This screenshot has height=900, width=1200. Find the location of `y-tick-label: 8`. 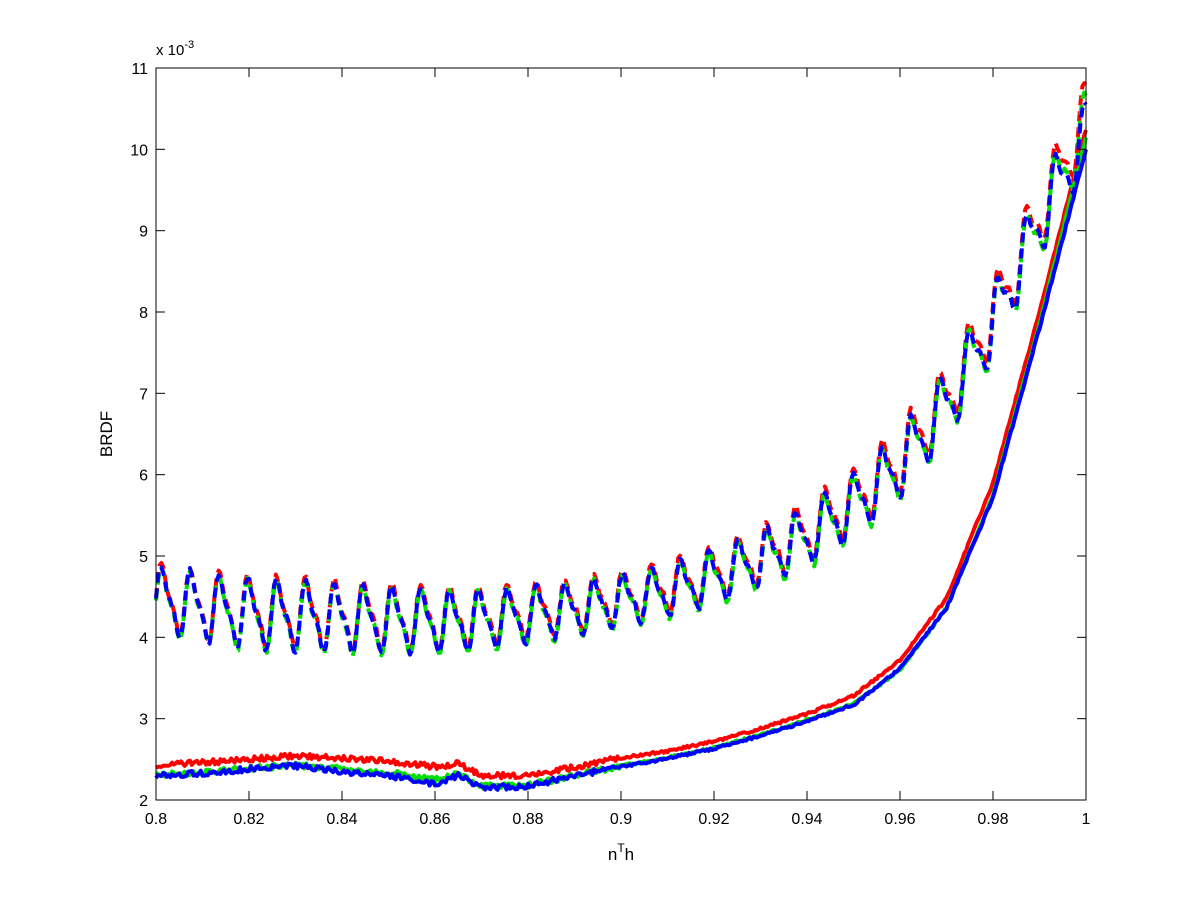

y-tick-label: 8 is located at coordinates (143, 313).